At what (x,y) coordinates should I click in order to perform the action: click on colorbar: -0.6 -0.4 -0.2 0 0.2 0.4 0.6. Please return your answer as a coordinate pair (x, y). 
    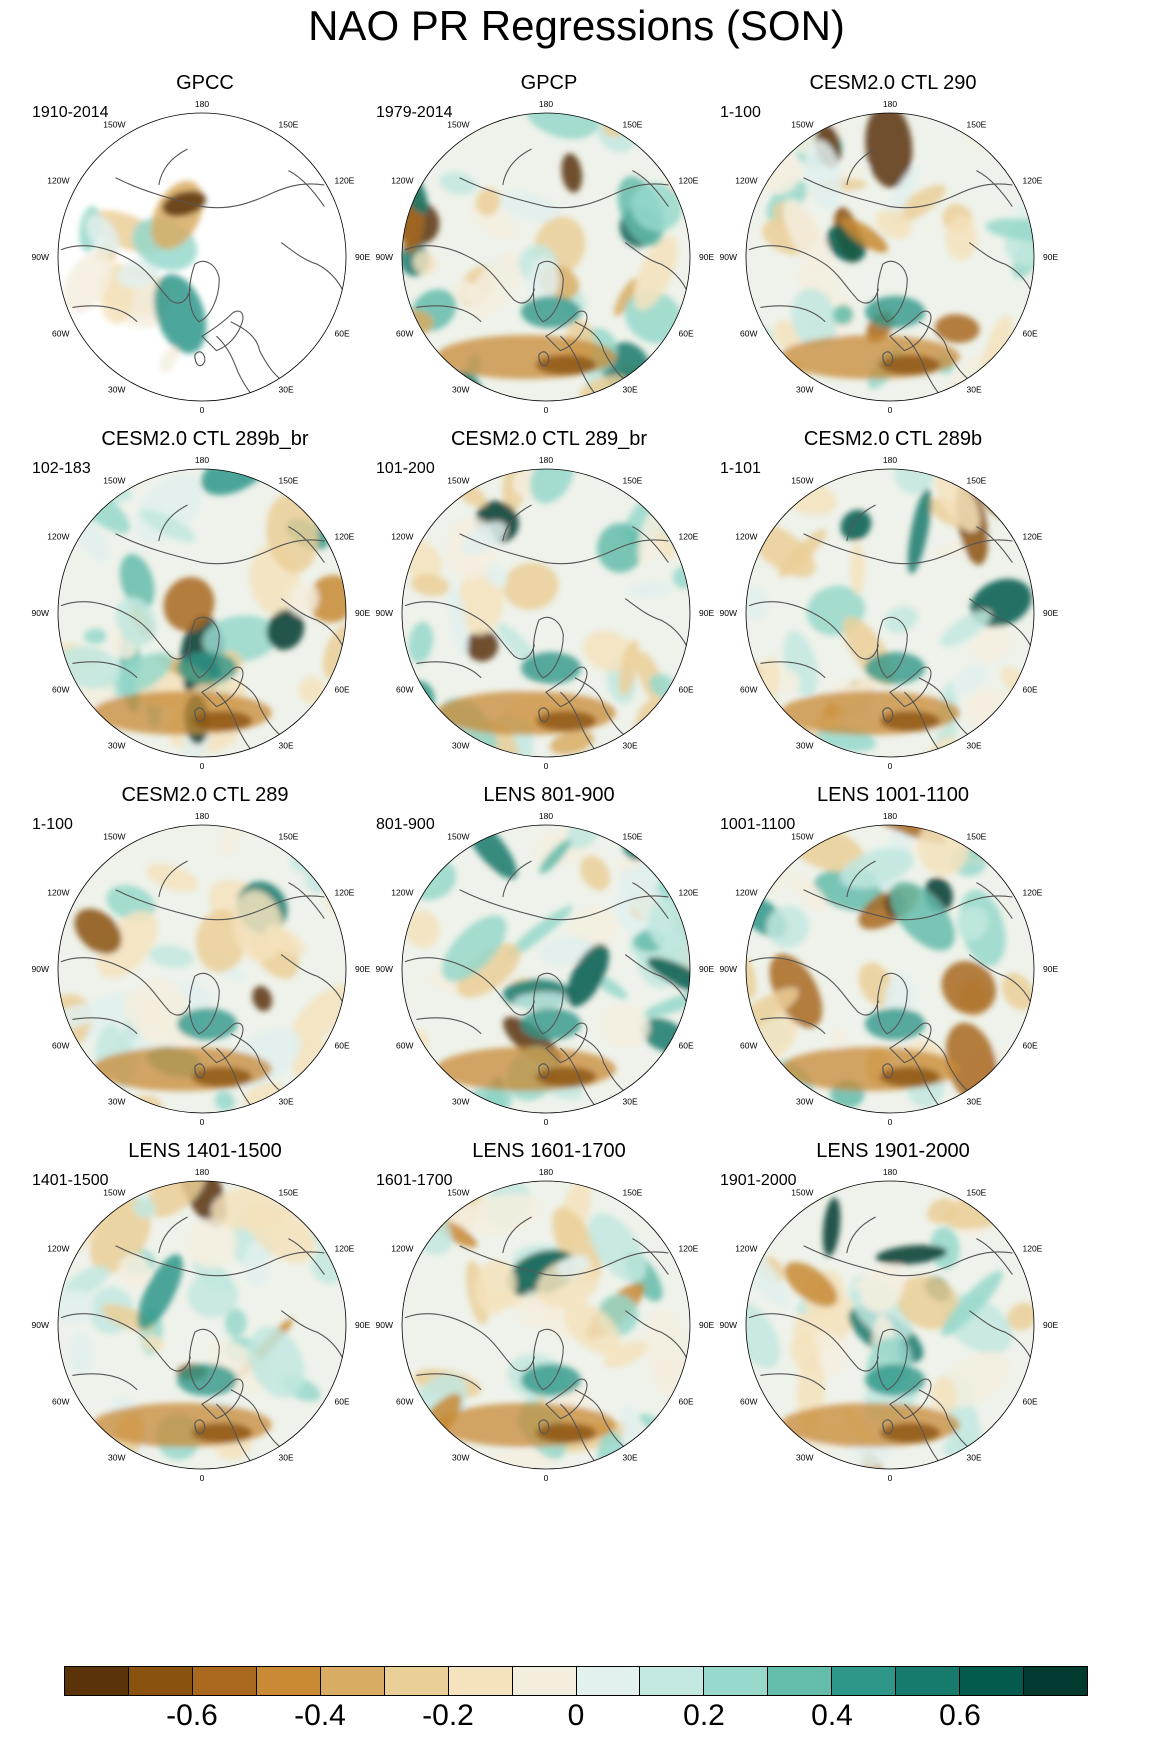
    Looking at the image, I should click on (576, 1702).